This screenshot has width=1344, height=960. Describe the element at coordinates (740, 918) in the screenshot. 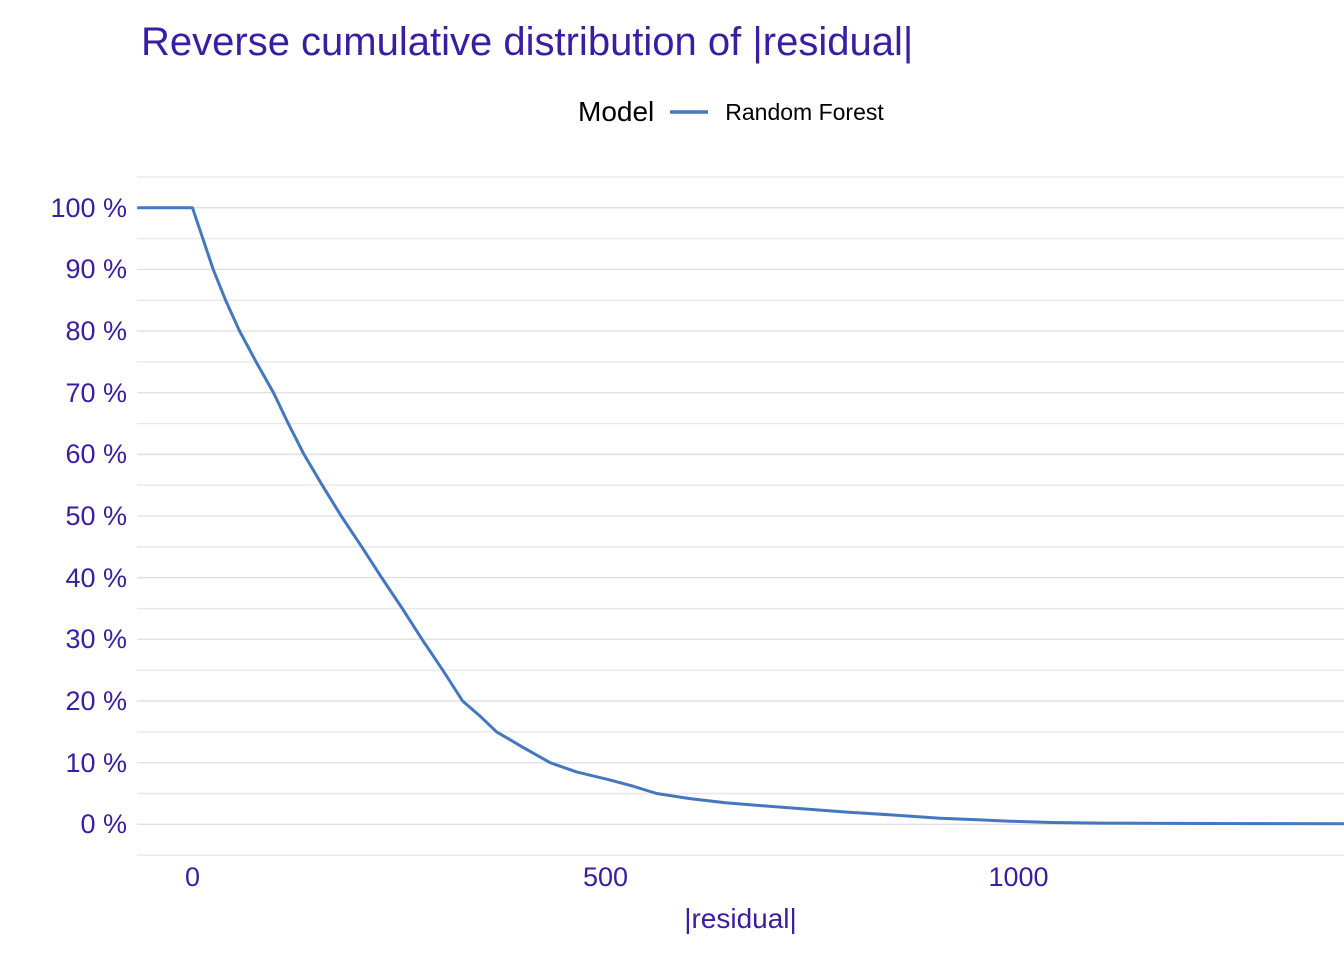

I see `x-axis-title: |residual|` at that location.